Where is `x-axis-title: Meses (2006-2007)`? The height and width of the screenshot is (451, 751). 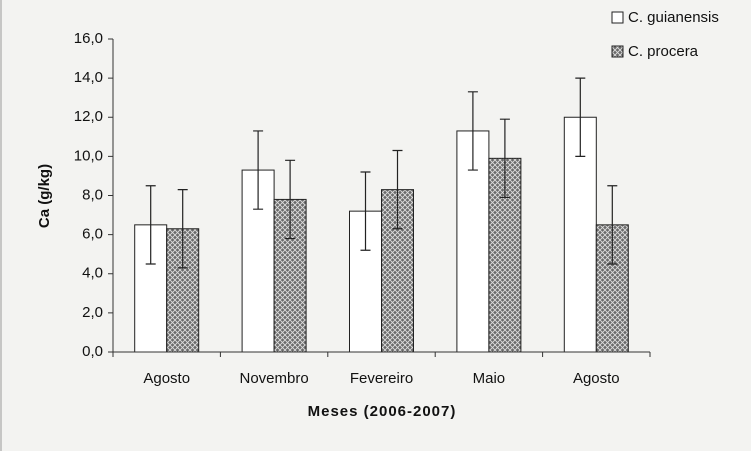
x-axis-title: Meses (2006-2007) is located at coordinates (382, 411).